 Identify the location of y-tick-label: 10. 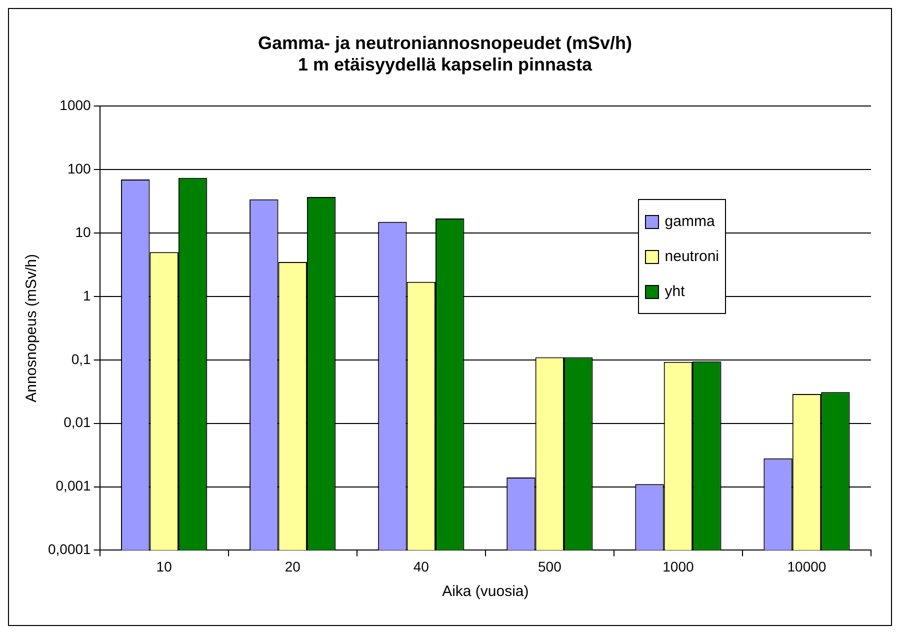
(83, 232).